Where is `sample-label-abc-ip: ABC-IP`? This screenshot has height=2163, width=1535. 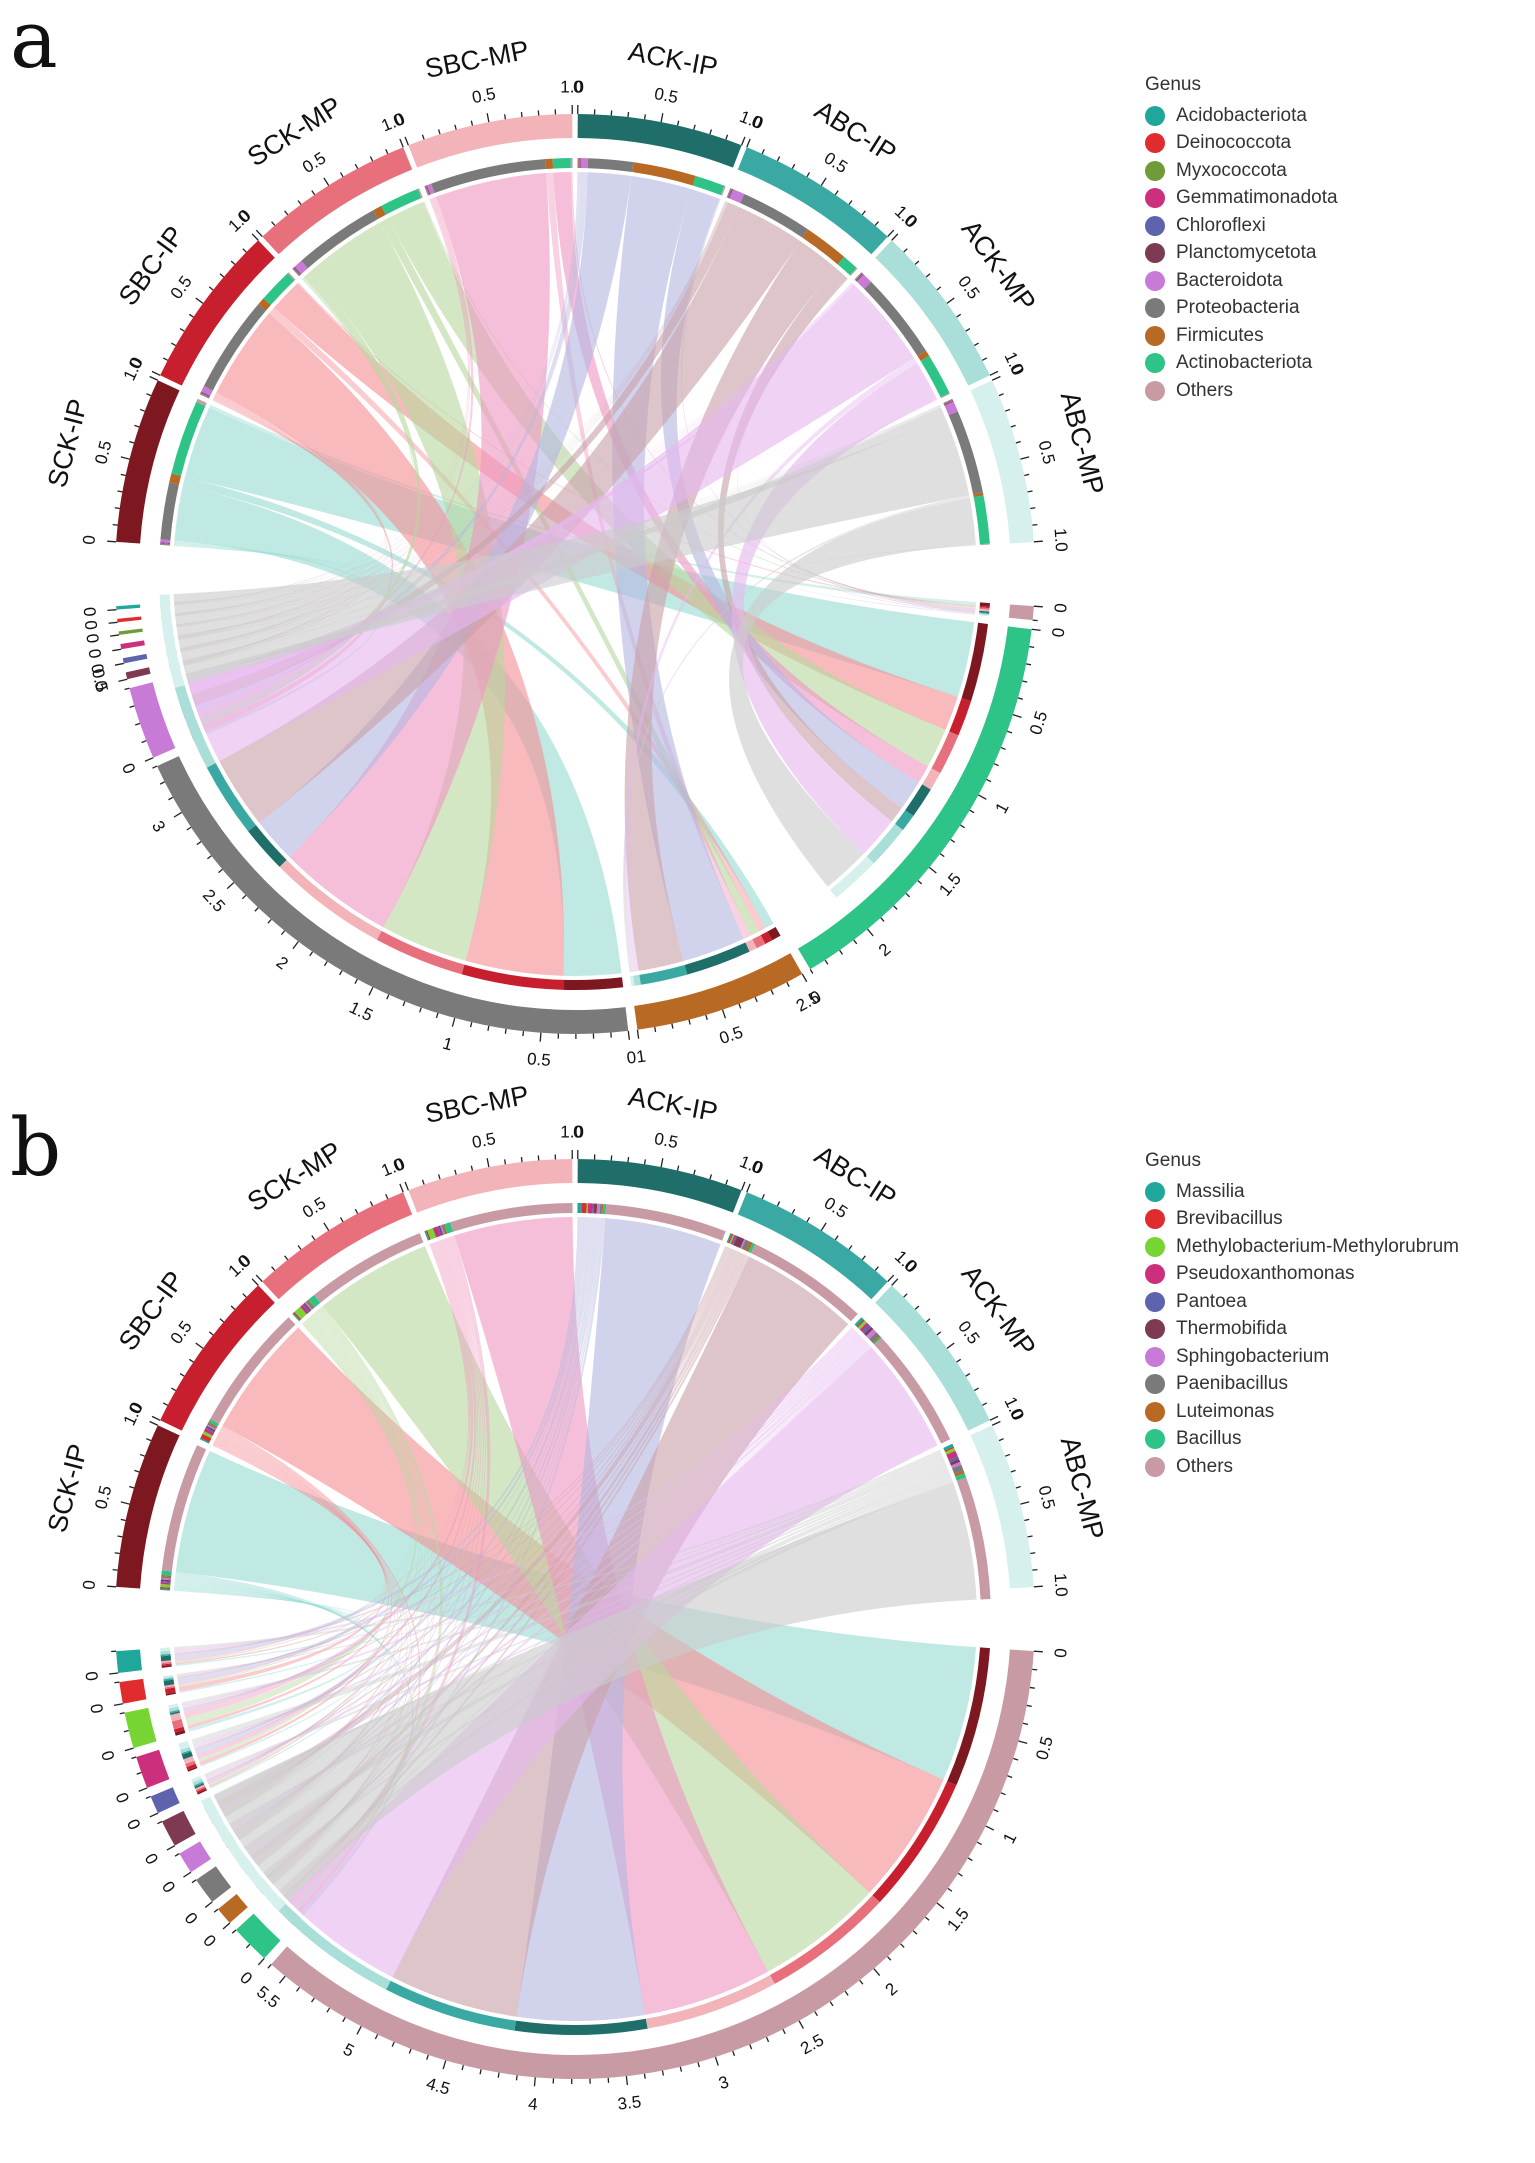 sample-label-abc-ip: ABC-IP is located at coordinates (855, 132).